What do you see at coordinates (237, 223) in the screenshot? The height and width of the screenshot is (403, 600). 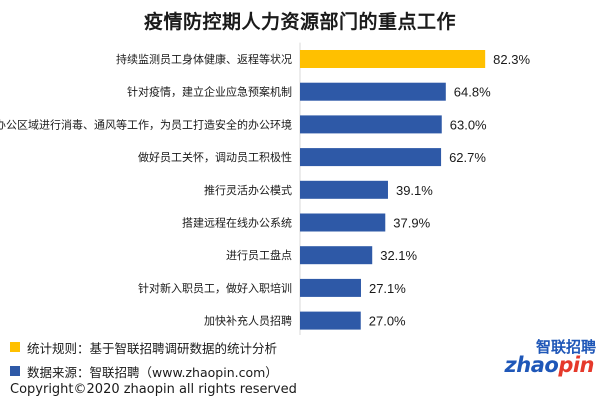 I see `category-label-6: 搭建远程在线办公系统` at bounding box center [237, 223].